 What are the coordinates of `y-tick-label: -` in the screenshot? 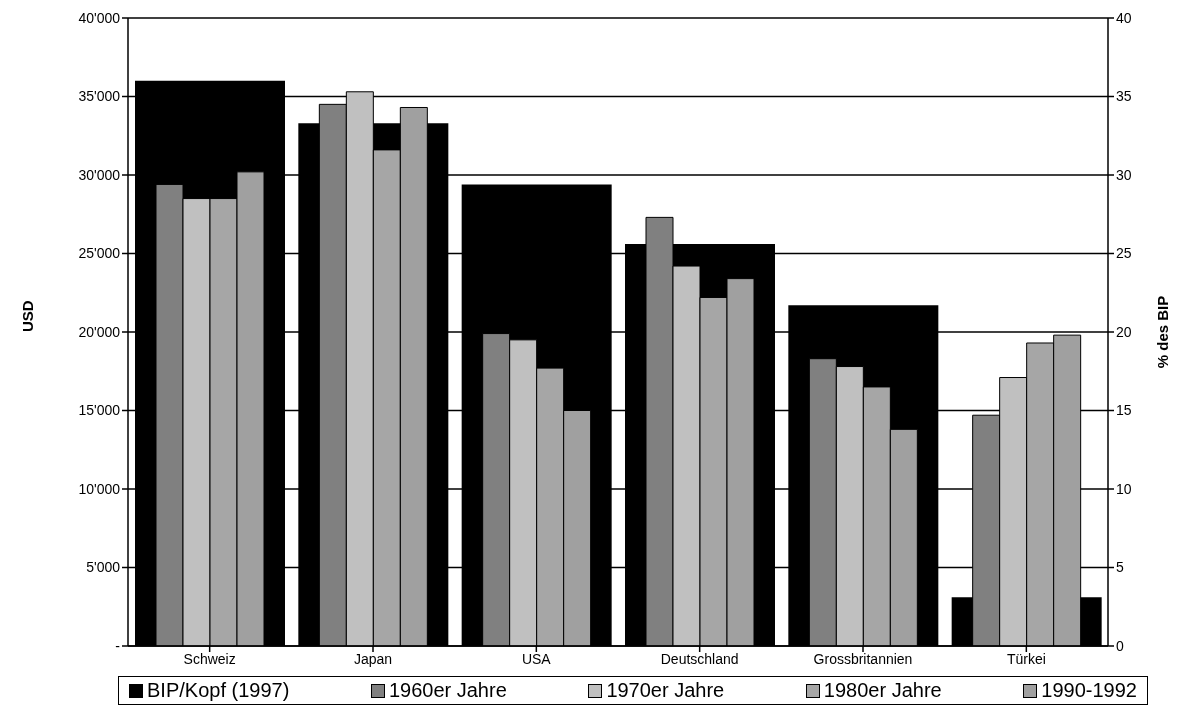 It's located at (118, 645).